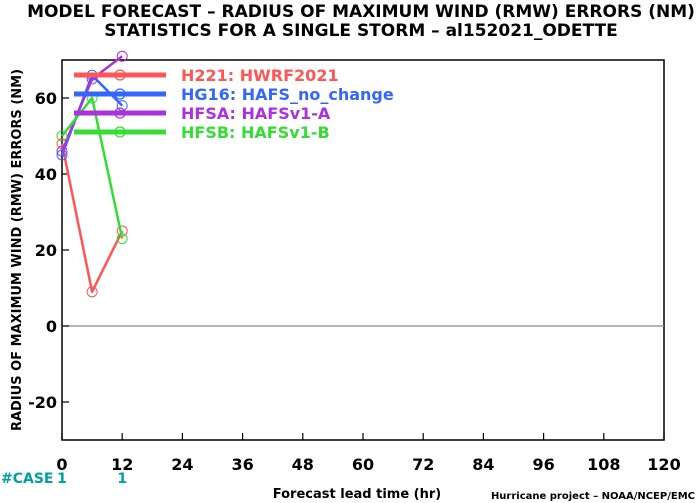  I want to click on x-tick-label: 96, so click(543, 464).